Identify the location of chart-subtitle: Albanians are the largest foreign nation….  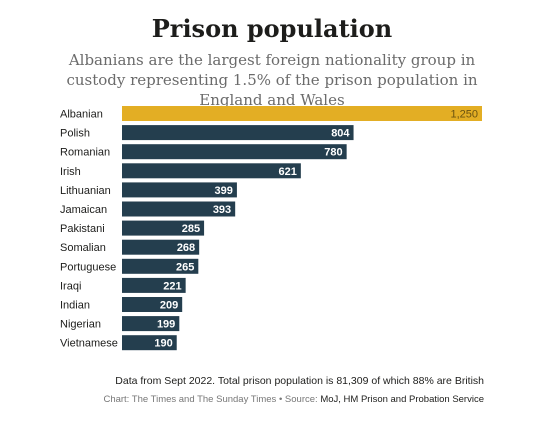
(272, 80).